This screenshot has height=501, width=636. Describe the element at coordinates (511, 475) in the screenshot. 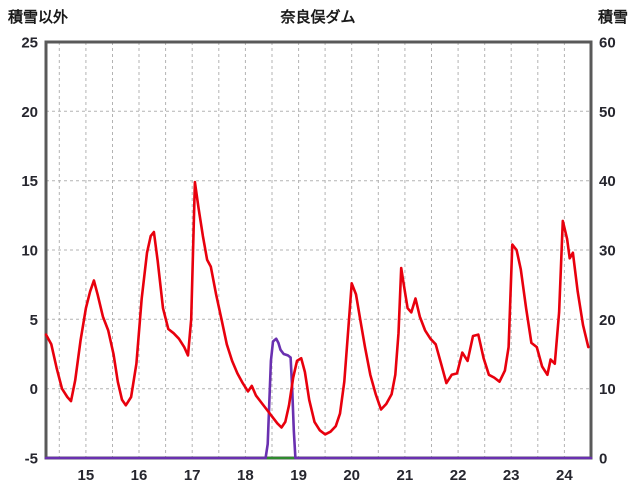

I see `x-axis-tick-label: 23` at that location.